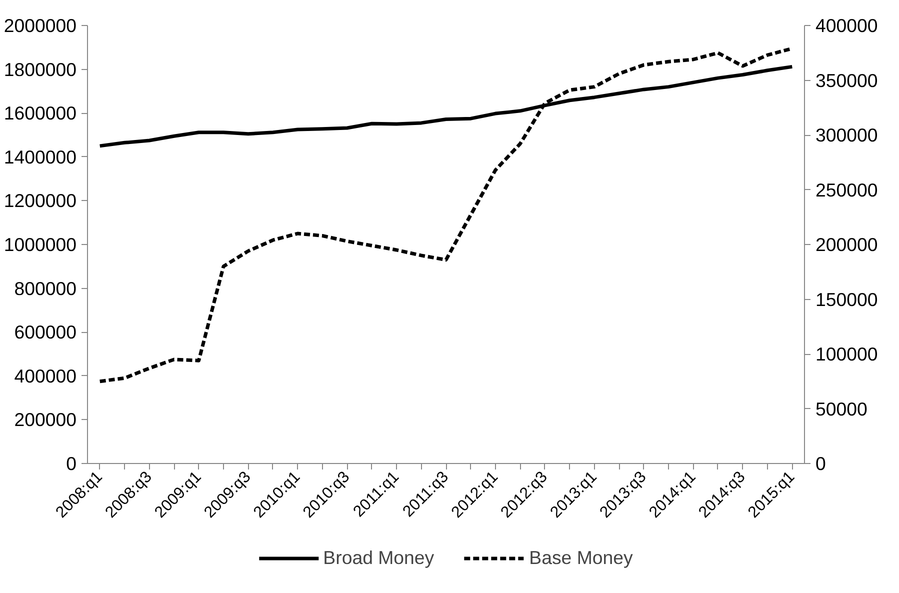 Image resolution: width=899 pixels, height=593 pixels. I want to click on y-tick-label: 600000, so click(45, 332).